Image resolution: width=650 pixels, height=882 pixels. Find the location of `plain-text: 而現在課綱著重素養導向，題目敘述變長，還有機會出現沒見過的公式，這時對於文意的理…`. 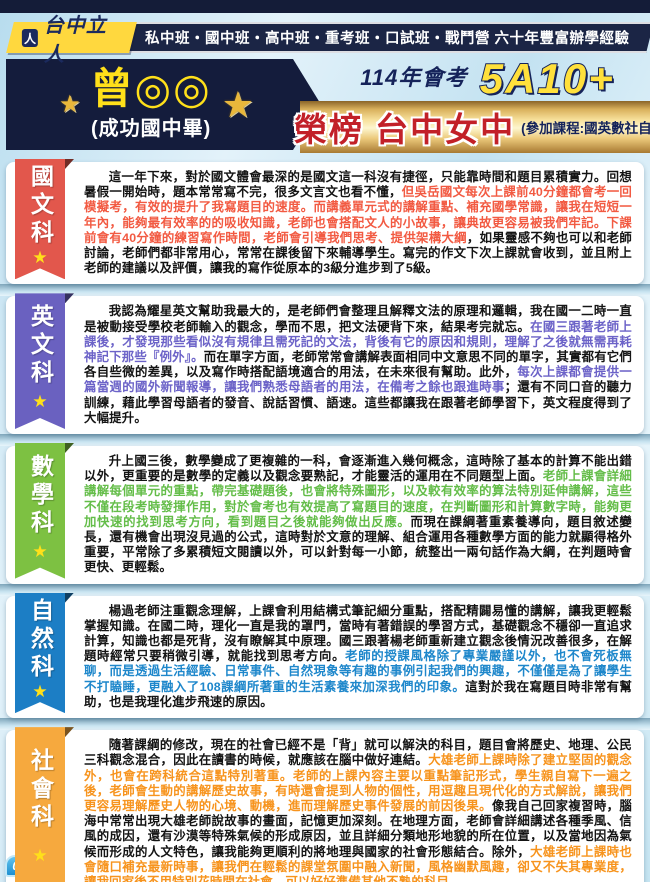

plain-text: 而現在課綱著重素養導向，題目敘述變長，還有機會出現沒見過的公式，這時對於文意的理… is located at coordinates (358, 544).